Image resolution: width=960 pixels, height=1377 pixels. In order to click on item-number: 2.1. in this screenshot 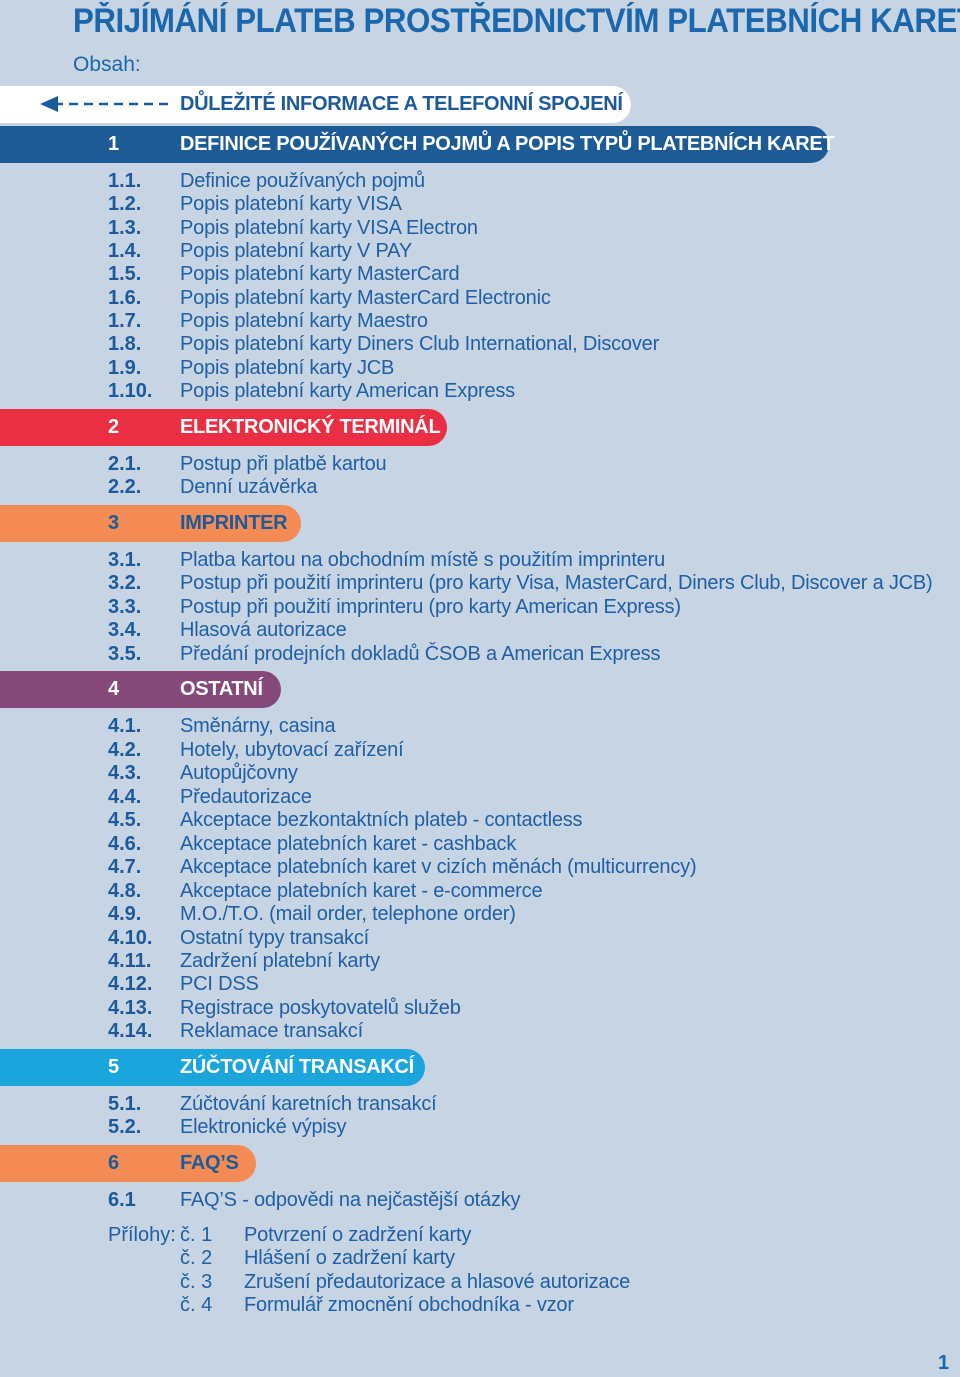, I will do `click(125, 464)`.